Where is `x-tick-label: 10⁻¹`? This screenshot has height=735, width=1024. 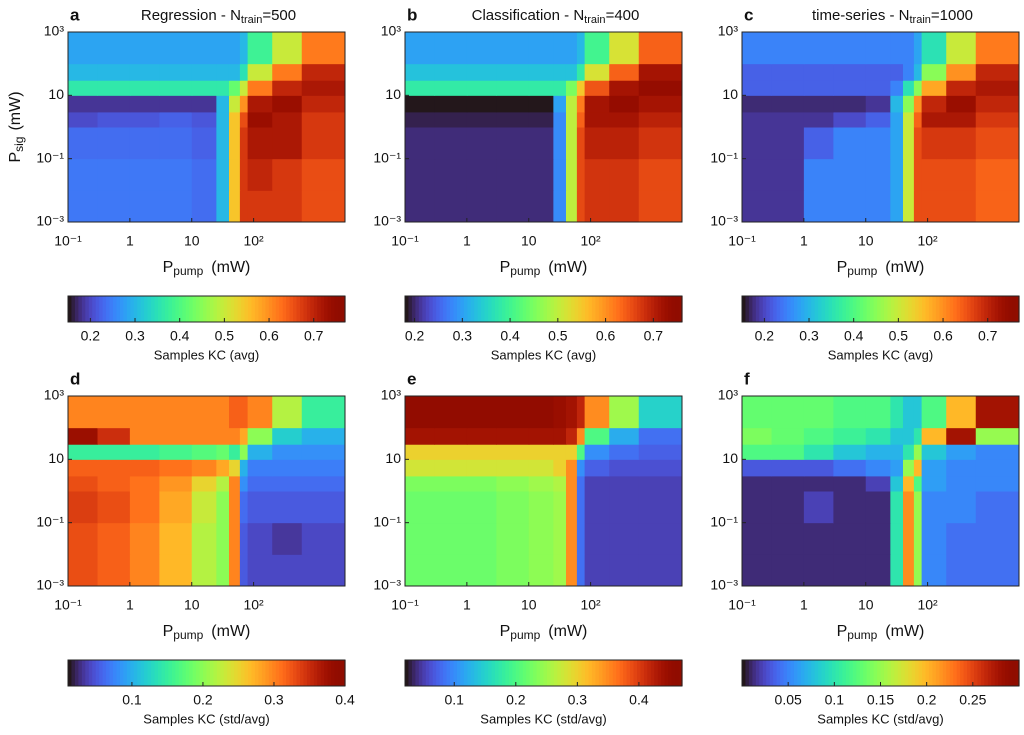
x-tick-label: 10⁻¹ is located at coordinates (405, 605).